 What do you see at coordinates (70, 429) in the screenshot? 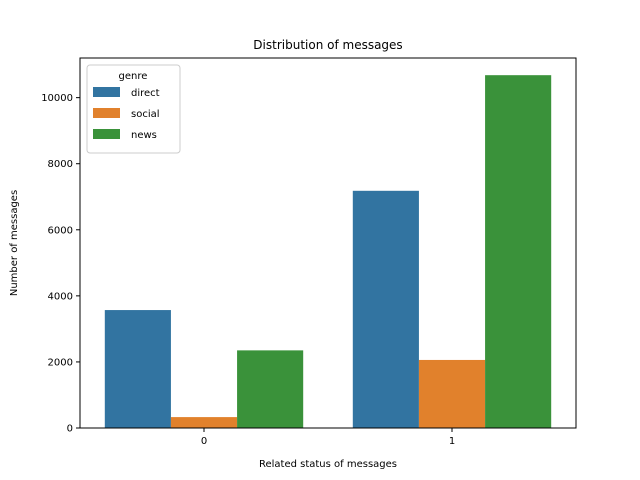
I see `y-tick-label: 0` at bounding box center [70, 429].